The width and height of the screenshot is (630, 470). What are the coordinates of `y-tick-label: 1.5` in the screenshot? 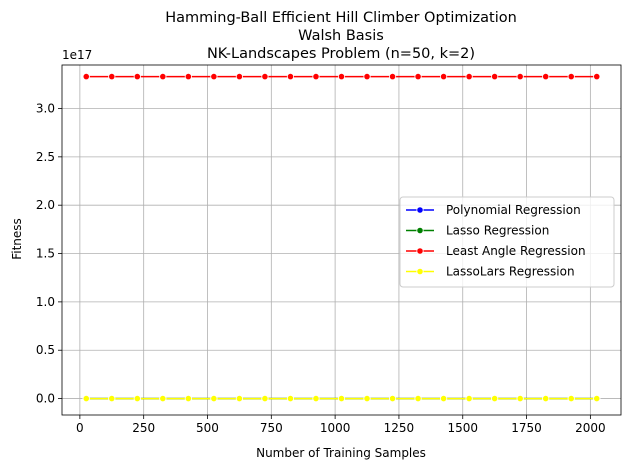 It's located at (45, 254).